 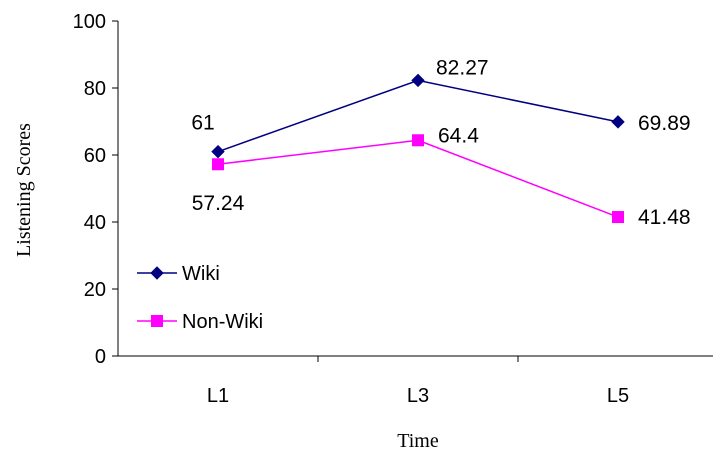 What do you see at coordinates (664, 217) in the screenshot?
I see `data-label: 41.48` at bounding box center [664, 217].